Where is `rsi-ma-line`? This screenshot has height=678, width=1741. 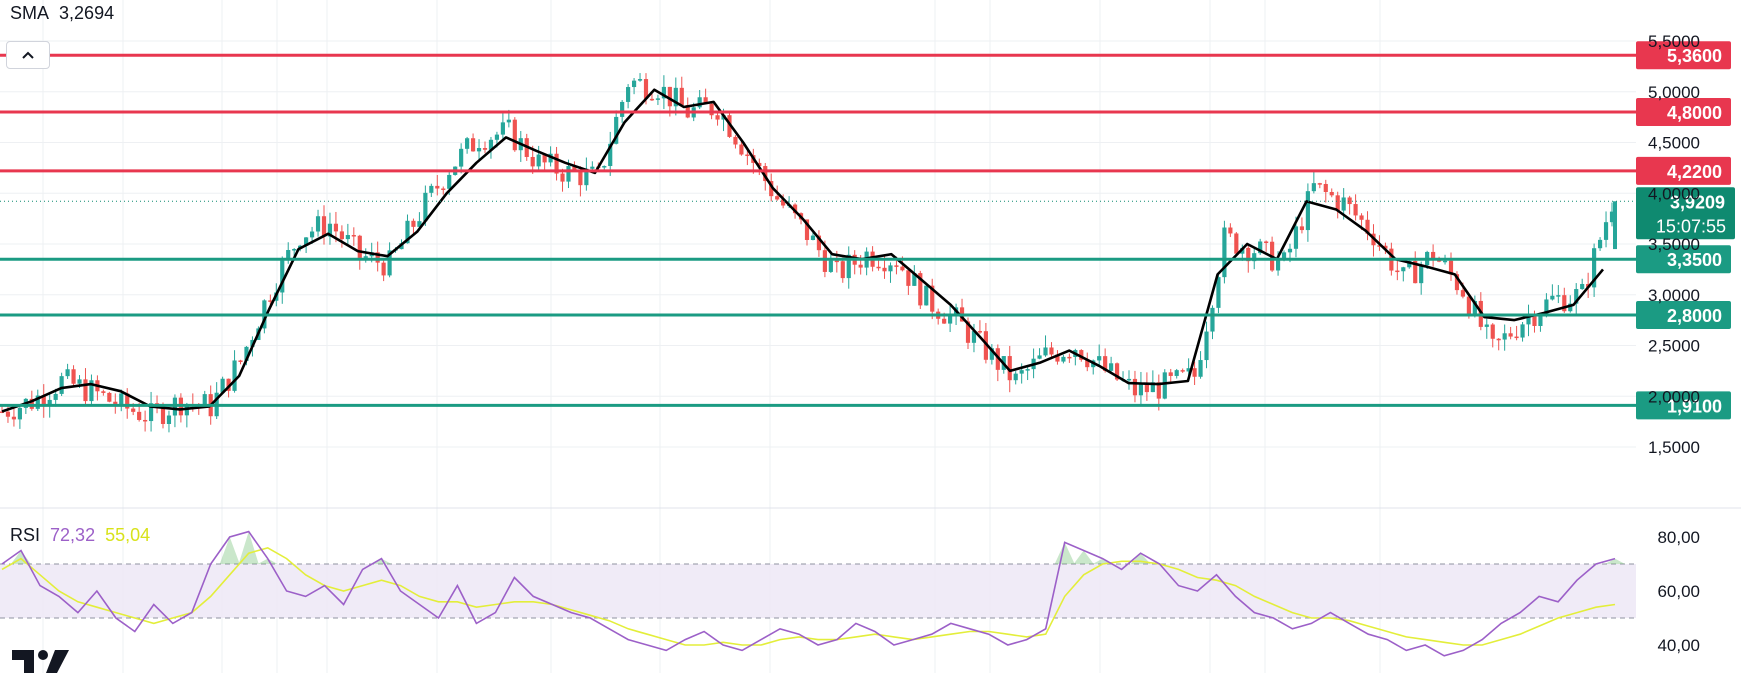 rsi-ma-line is located at coordinates (808, 596).